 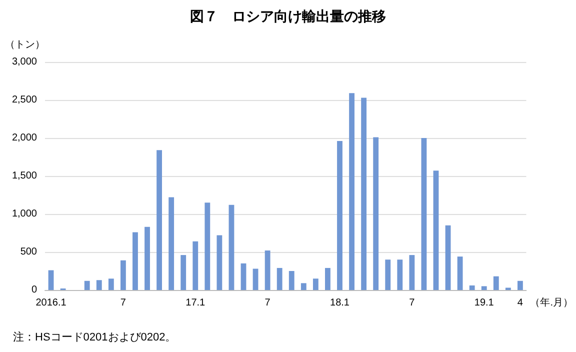 What do you see at coordinates (51, 303) in the screenshot?
I see `x-tick-label: 2016.1` at bounding box center [51, 303].